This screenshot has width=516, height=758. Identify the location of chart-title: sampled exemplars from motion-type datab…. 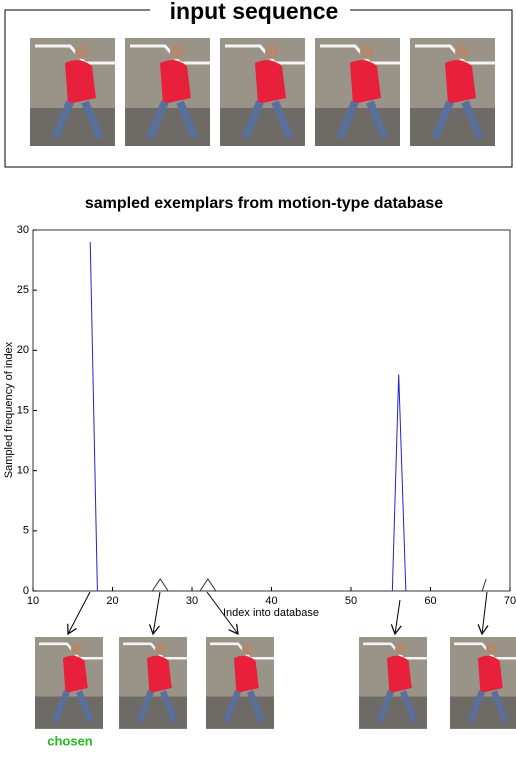
(264, 203).